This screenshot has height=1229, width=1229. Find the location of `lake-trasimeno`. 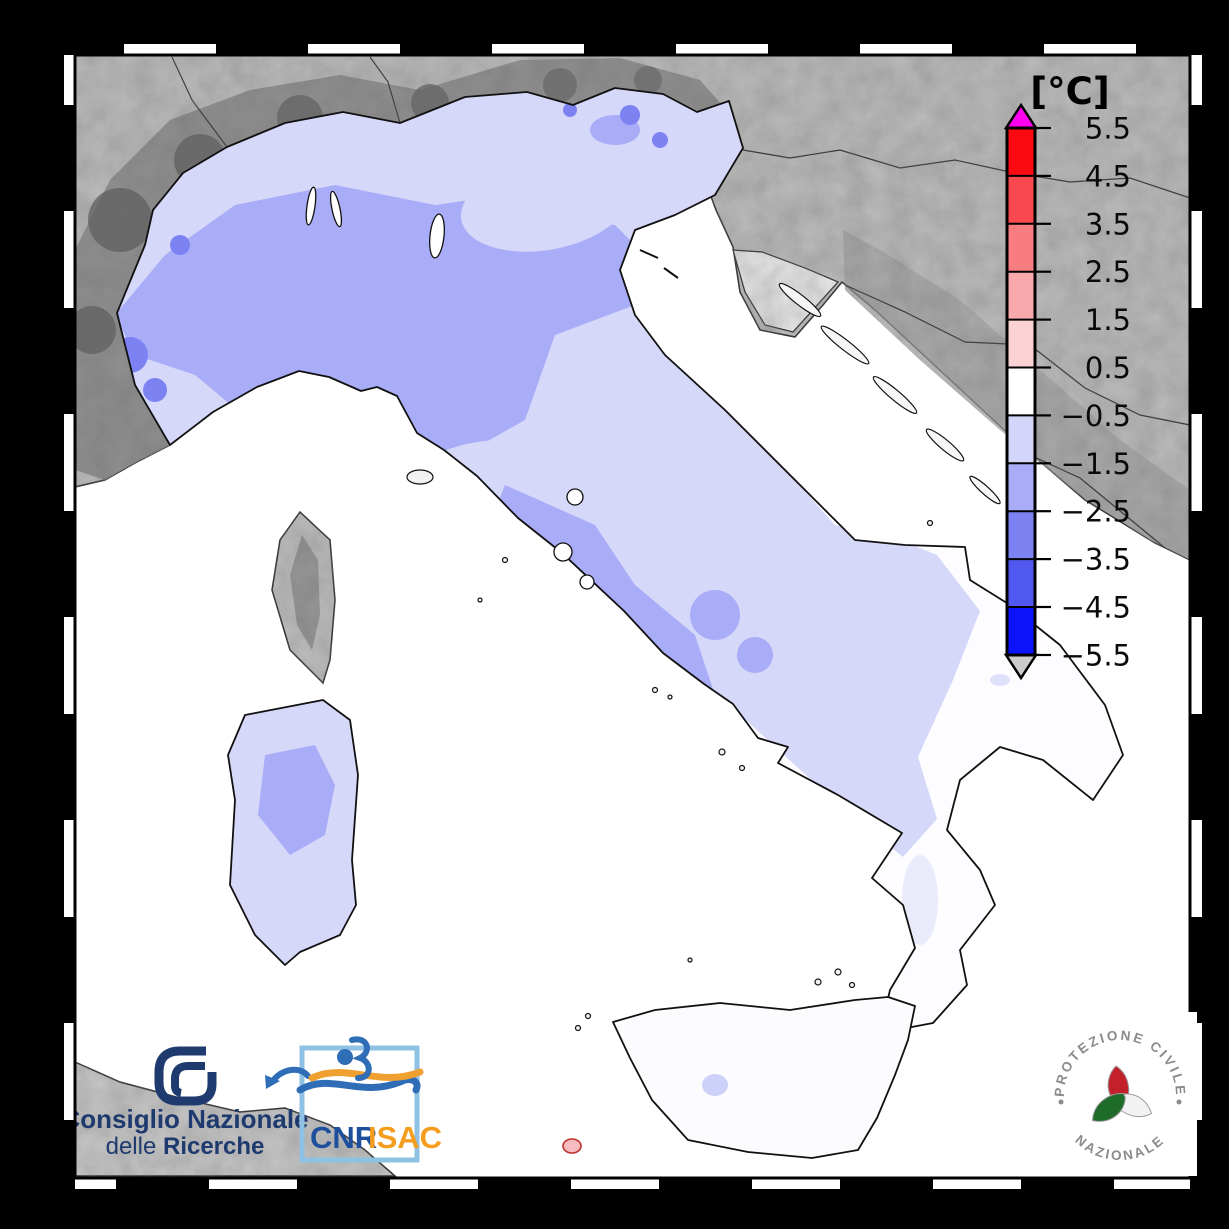

lake-trasimeno is located at coordinates (575, 497).